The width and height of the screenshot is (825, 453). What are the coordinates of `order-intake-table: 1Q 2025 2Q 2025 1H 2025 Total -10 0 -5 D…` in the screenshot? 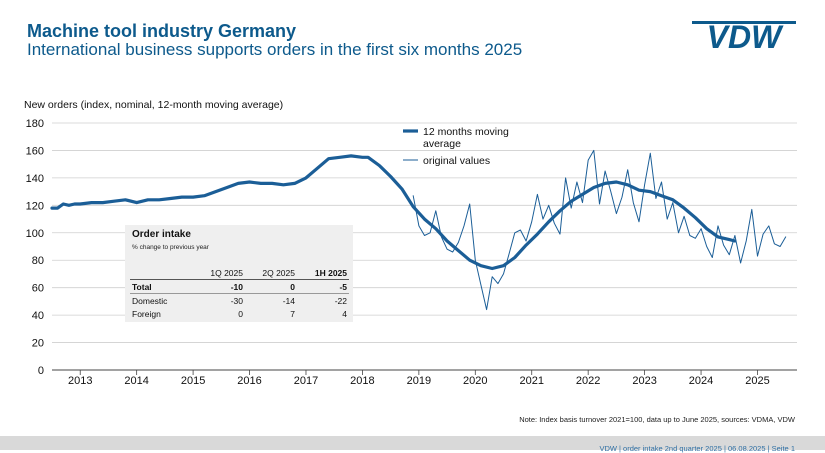 It's located at (239, 293).